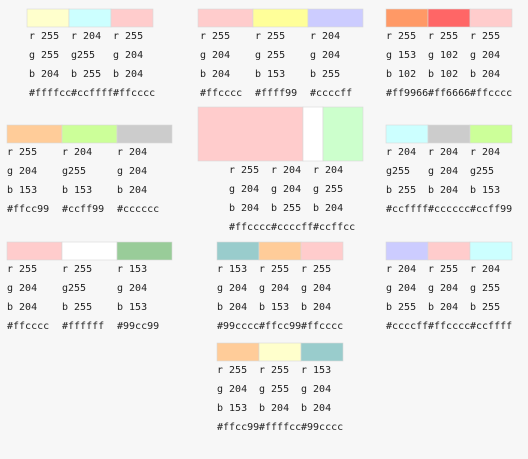  Describe the element at coordinates (138, 209) in the screenshot. I see `hex-label: #cccccc` at that location.